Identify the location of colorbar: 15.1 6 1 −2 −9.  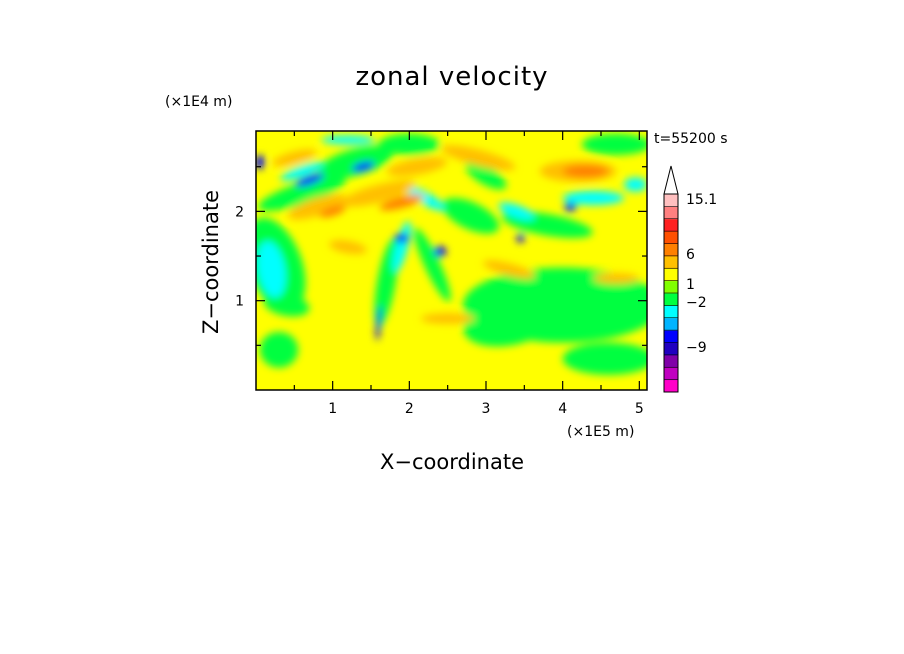
(690, 279).